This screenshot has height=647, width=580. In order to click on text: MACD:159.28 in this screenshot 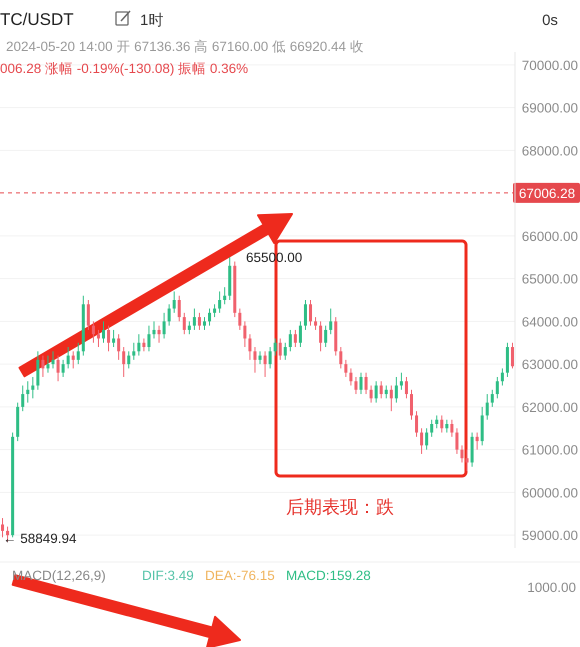, I will do `click(328, 575)`.